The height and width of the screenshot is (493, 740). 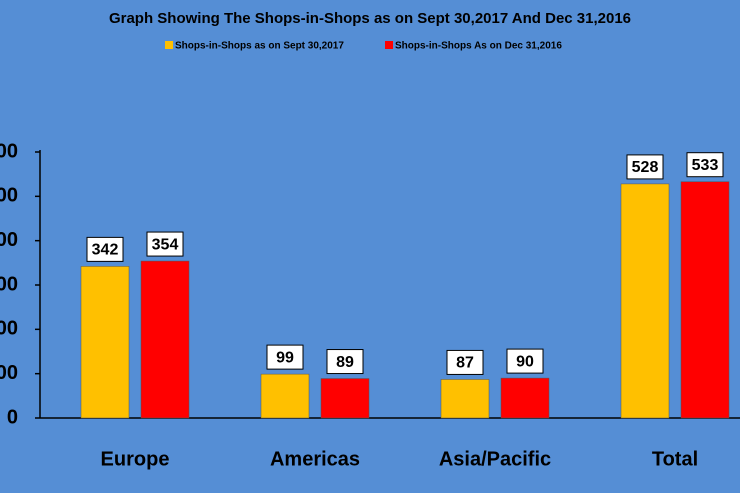 I want to click on value-label: 99, so click(x=285, y=357).